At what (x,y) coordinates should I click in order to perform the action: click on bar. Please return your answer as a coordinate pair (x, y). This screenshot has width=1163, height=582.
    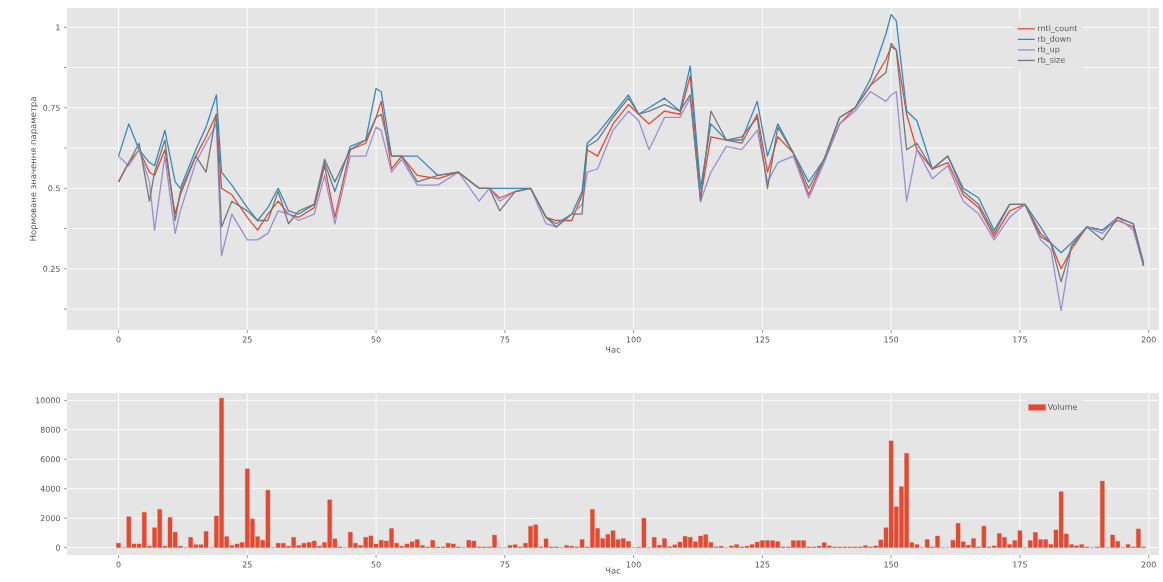
    Looking at the image, I should click on (129, 532).